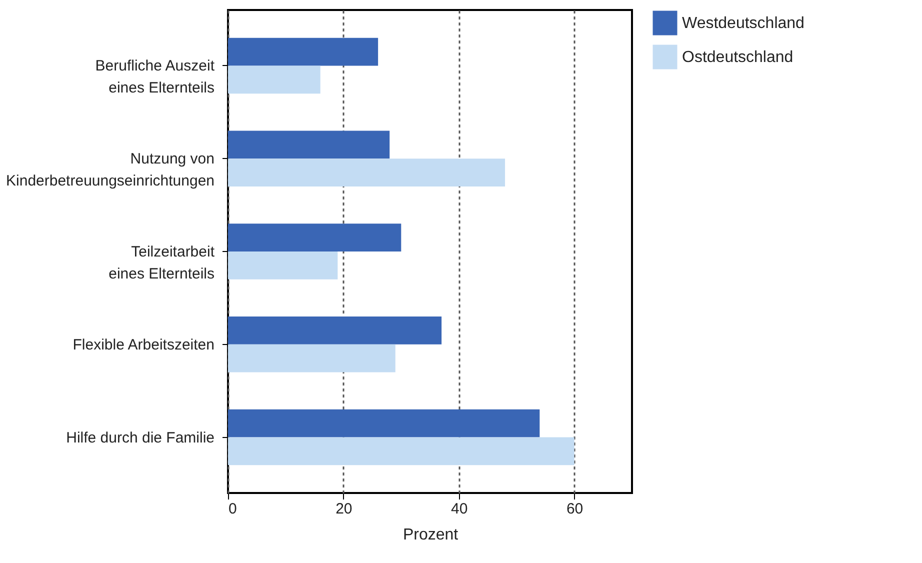 The image size is (922, 563). Describe the element at coordinates (143, 345) in the screenshot. I see `y-tick-label: Flexible Arbeitszeiten` at that location.